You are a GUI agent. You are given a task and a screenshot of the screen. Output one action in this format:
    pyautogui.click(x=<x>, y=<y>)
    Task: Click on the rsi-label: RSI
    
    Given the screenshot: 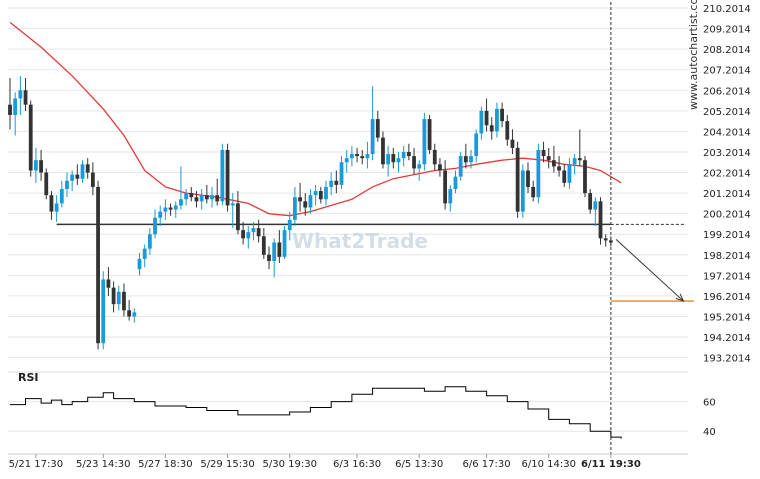 What is the action you would take?
    pyautogui.click(x=28, y=377)
    